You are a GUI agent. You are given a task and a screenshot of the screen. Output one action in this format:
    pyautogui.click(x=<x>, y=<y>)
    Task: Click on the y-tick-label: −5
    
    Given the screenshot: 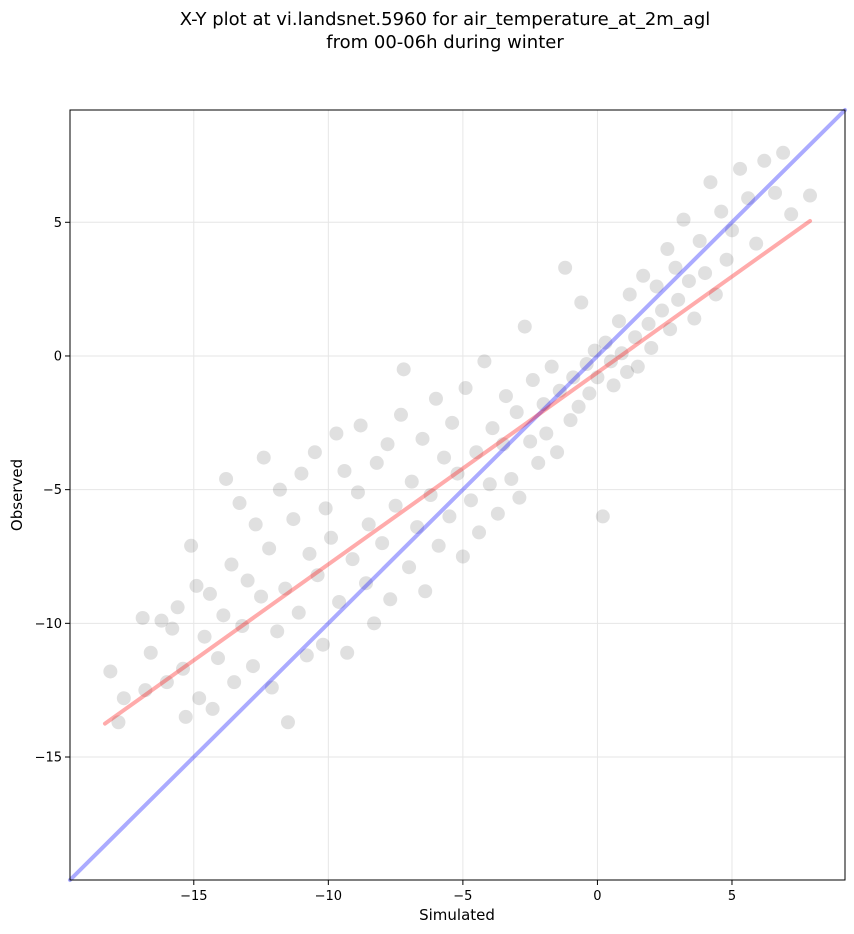 What is the action you would take?
    pyautogui.click(x=52, y=490)
    